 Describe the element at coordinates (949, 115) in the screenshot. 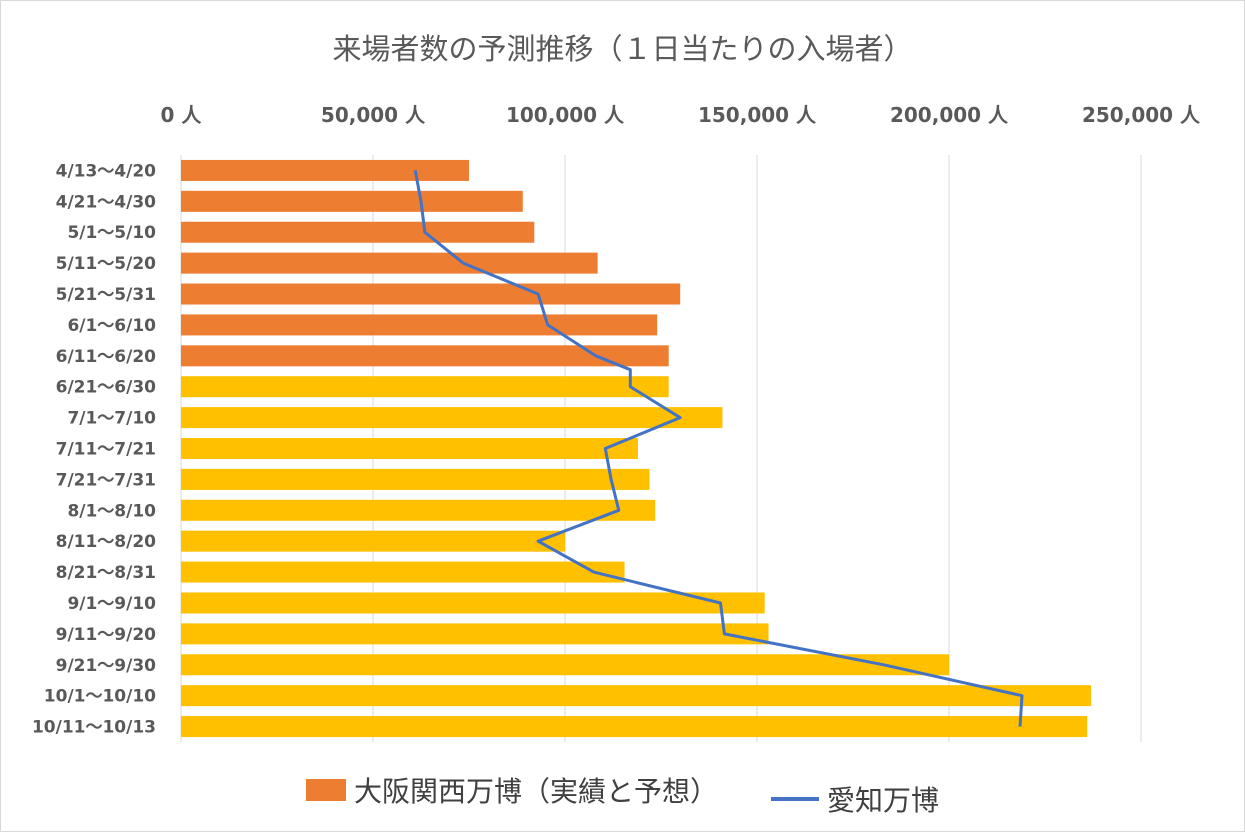

I see `x-tick-label-4: 200,000 人` at that location.